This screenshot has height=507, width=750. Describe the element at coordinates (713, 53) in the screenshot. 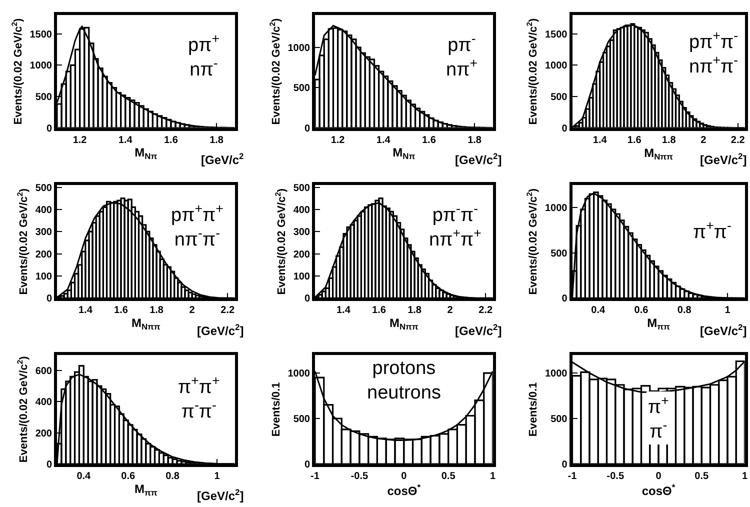

I see `text: pπ$^{+}$π$^{-}$ nπ$^{+}$π$^{-}$` at that location.